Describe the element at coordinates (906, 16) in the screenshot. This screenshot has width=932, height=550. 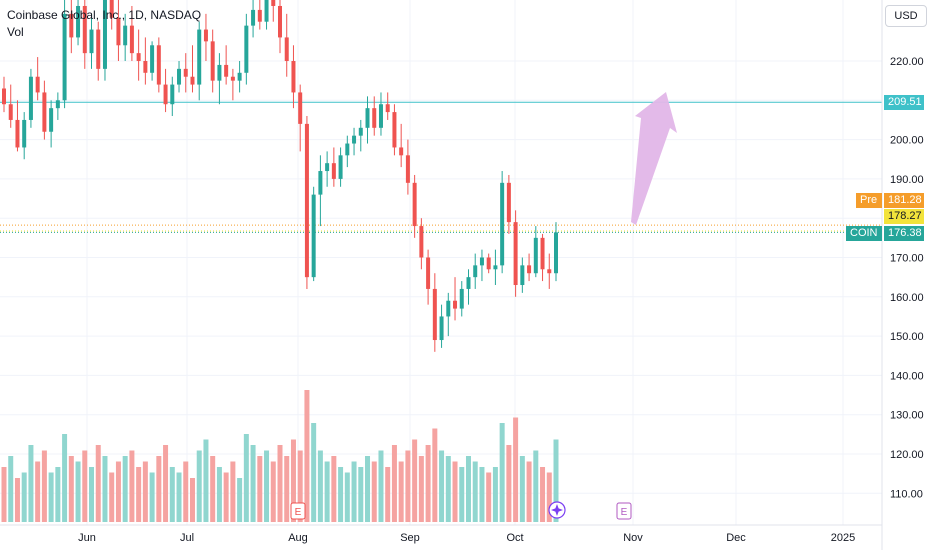
I see `currency-button: USD` at that location.